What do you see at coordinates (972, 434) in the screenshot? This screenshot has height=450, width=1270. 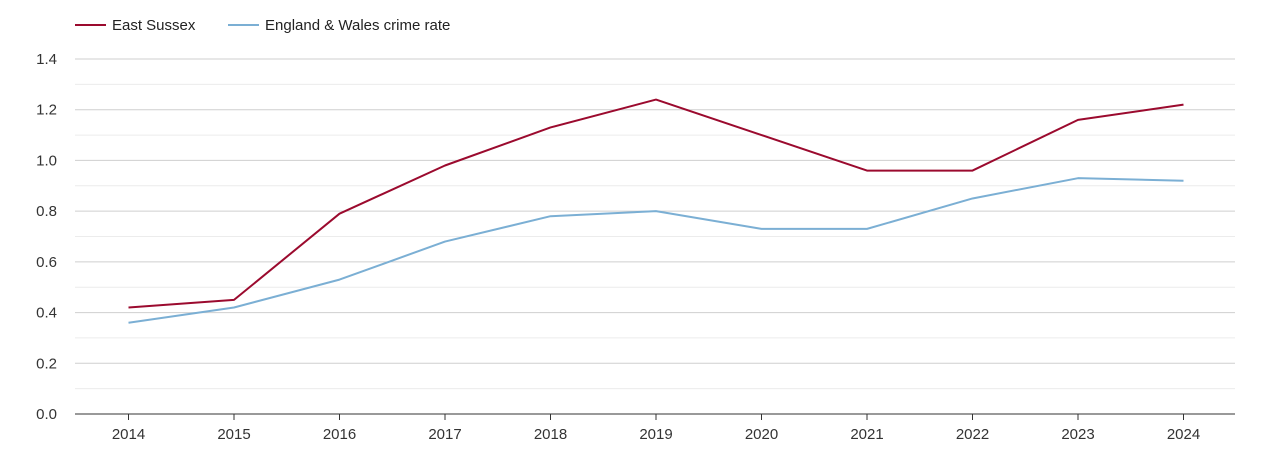 I see `x-tick-label: 2022` at bounding box center [972, 434].